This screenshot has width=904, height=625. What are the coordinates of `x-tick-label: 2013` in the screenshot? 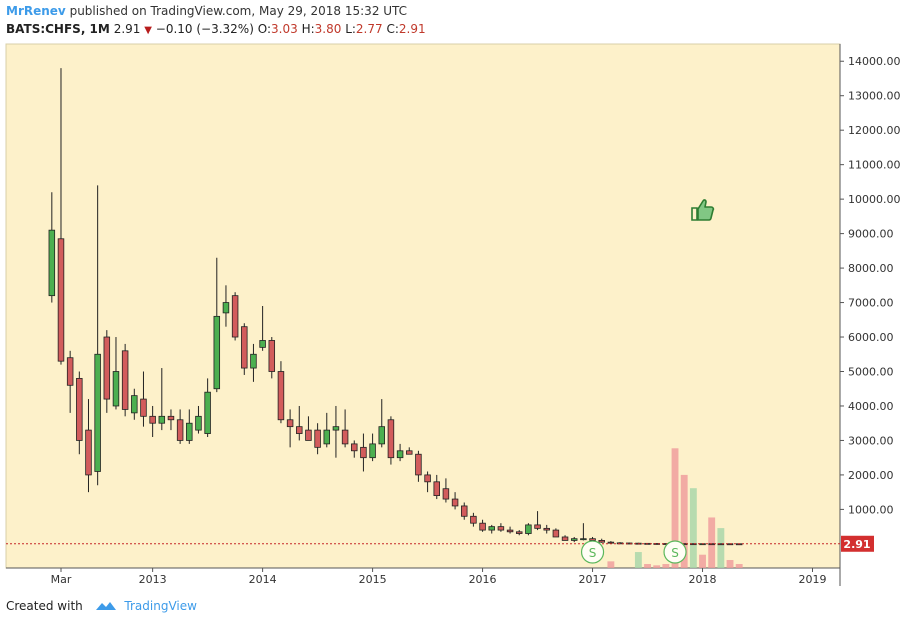 It's located at (153, 579).